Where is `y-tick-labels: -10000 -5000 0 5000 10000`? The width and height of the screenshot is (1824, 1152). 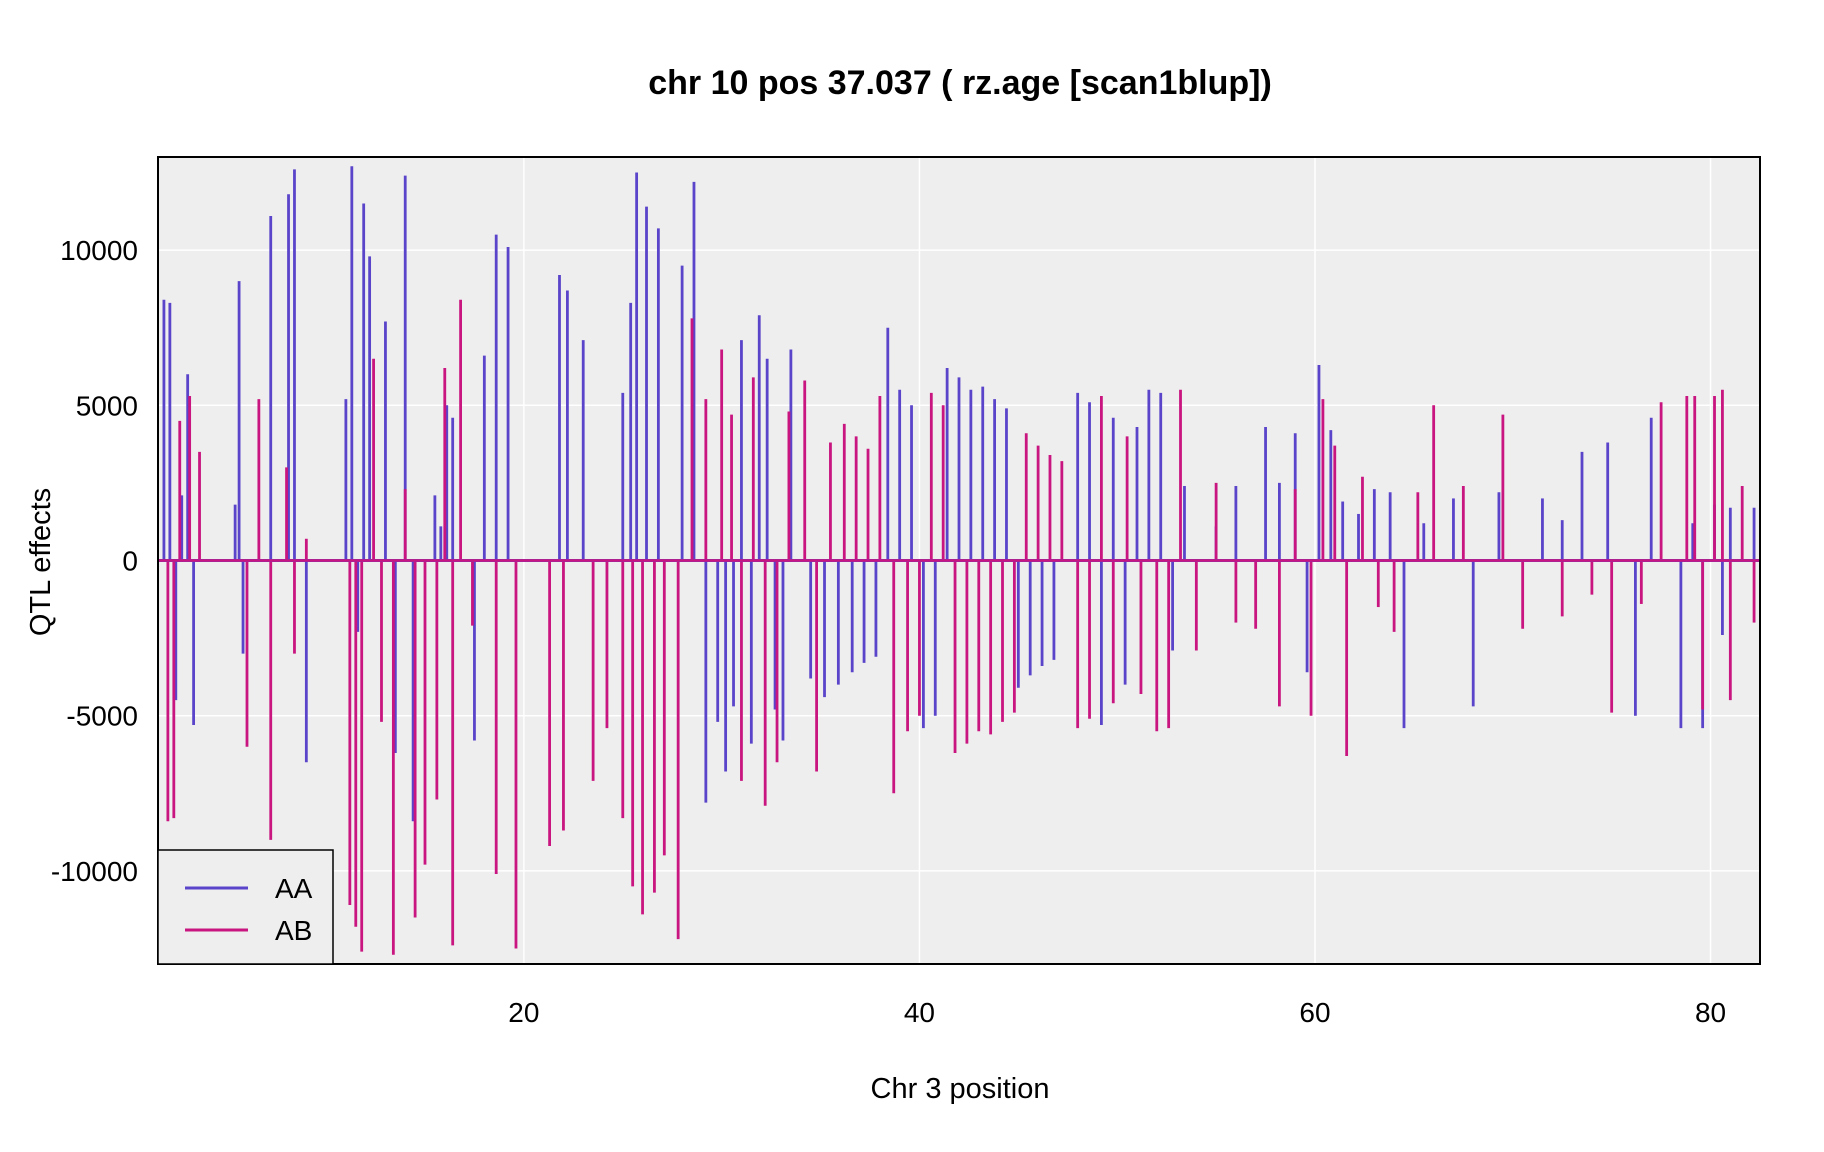 y-tick-labels: -10000 -5000 0 5000 10000 is located at coordinates (94, 561).